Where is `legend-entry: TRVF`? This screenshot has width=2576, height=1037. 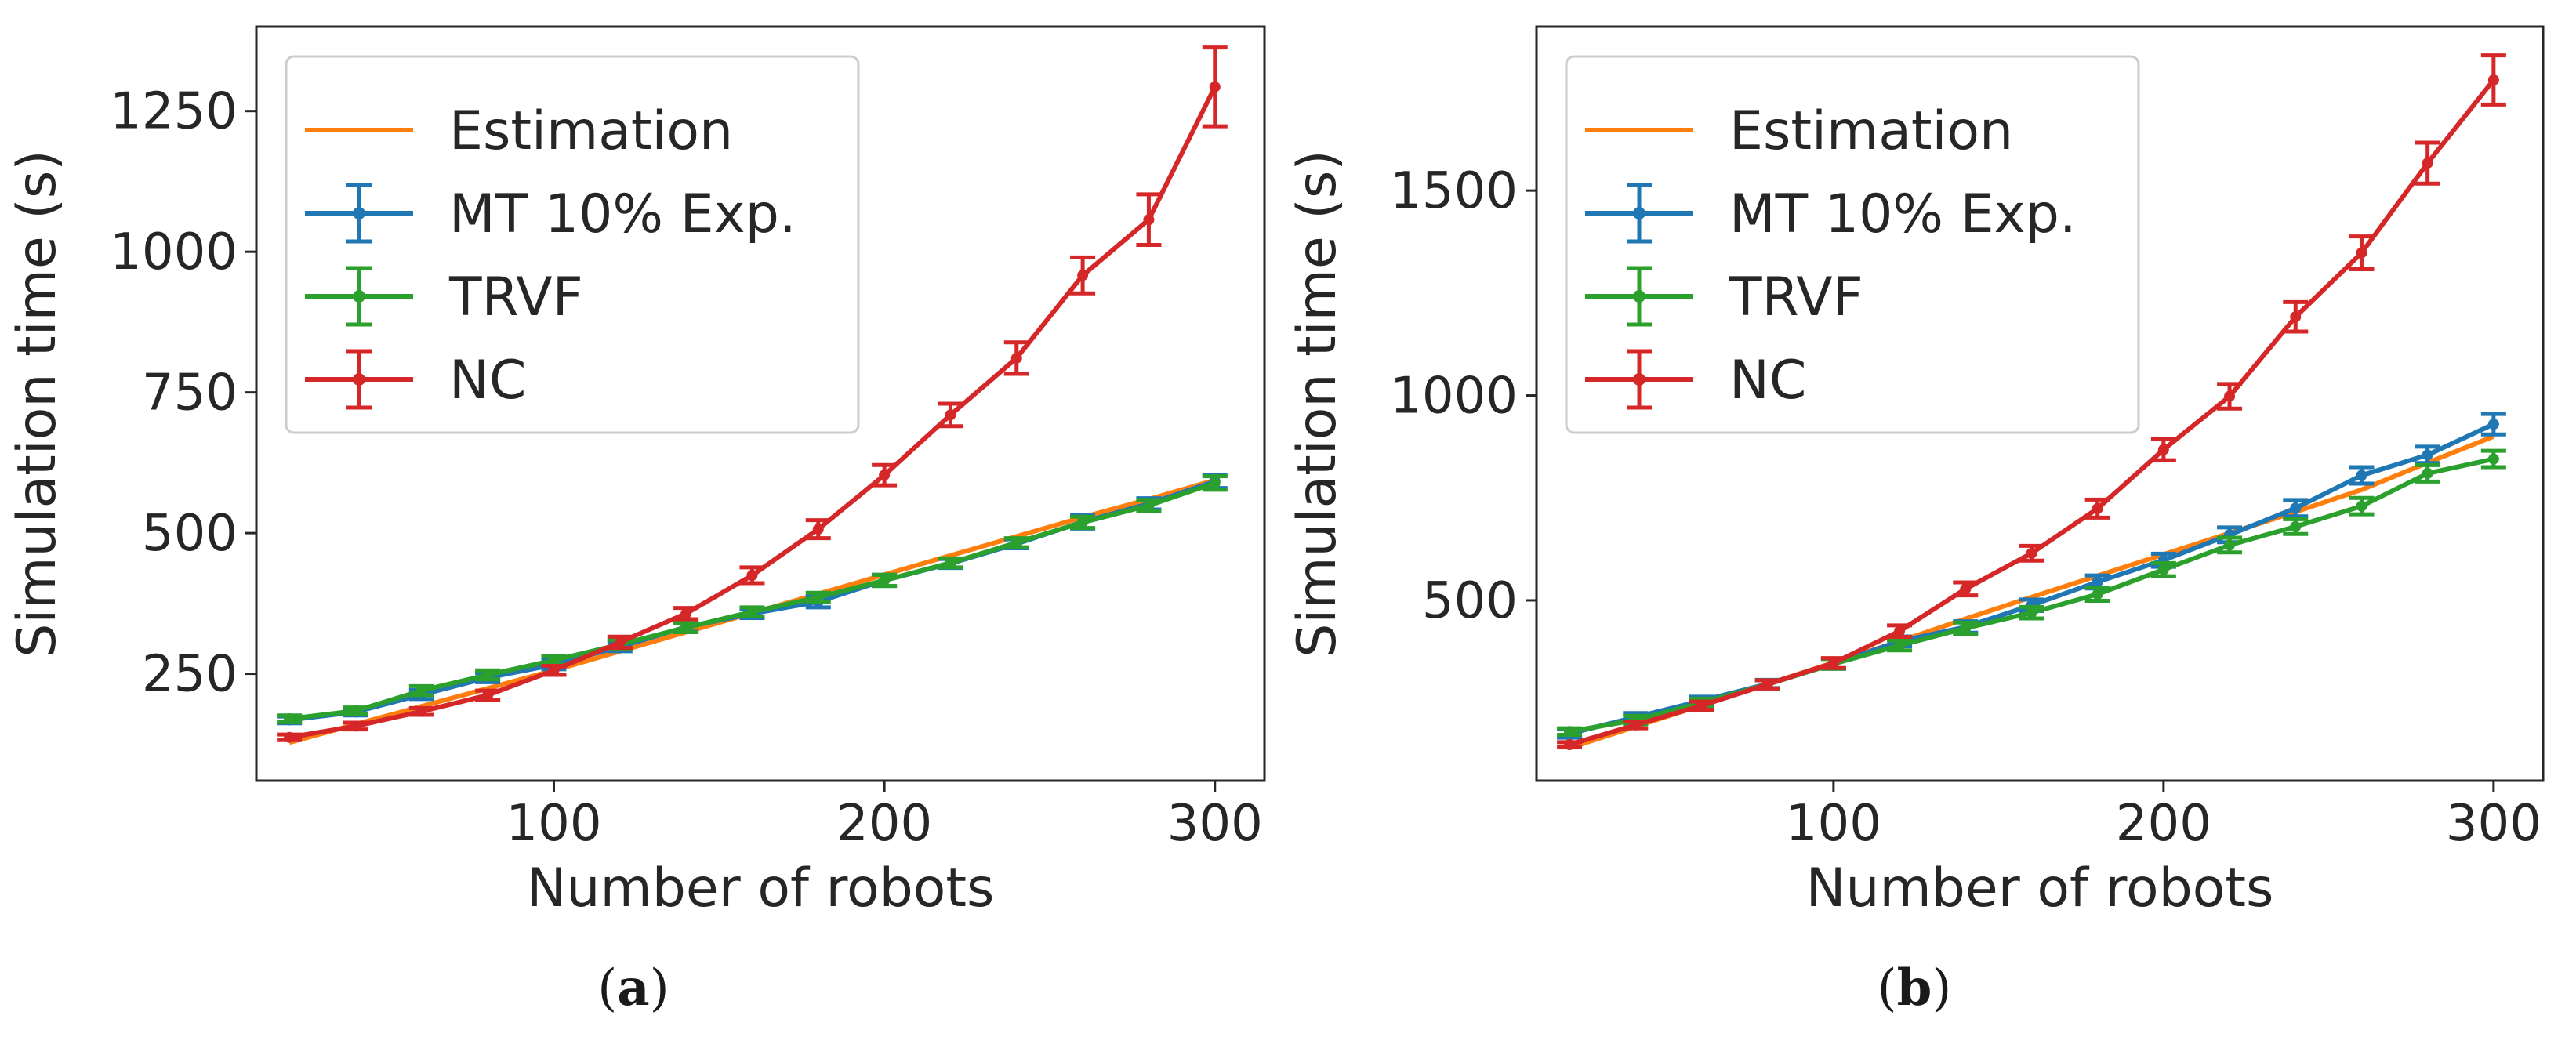 legend-entry: TRVF is located at coordinates (1724, 297).